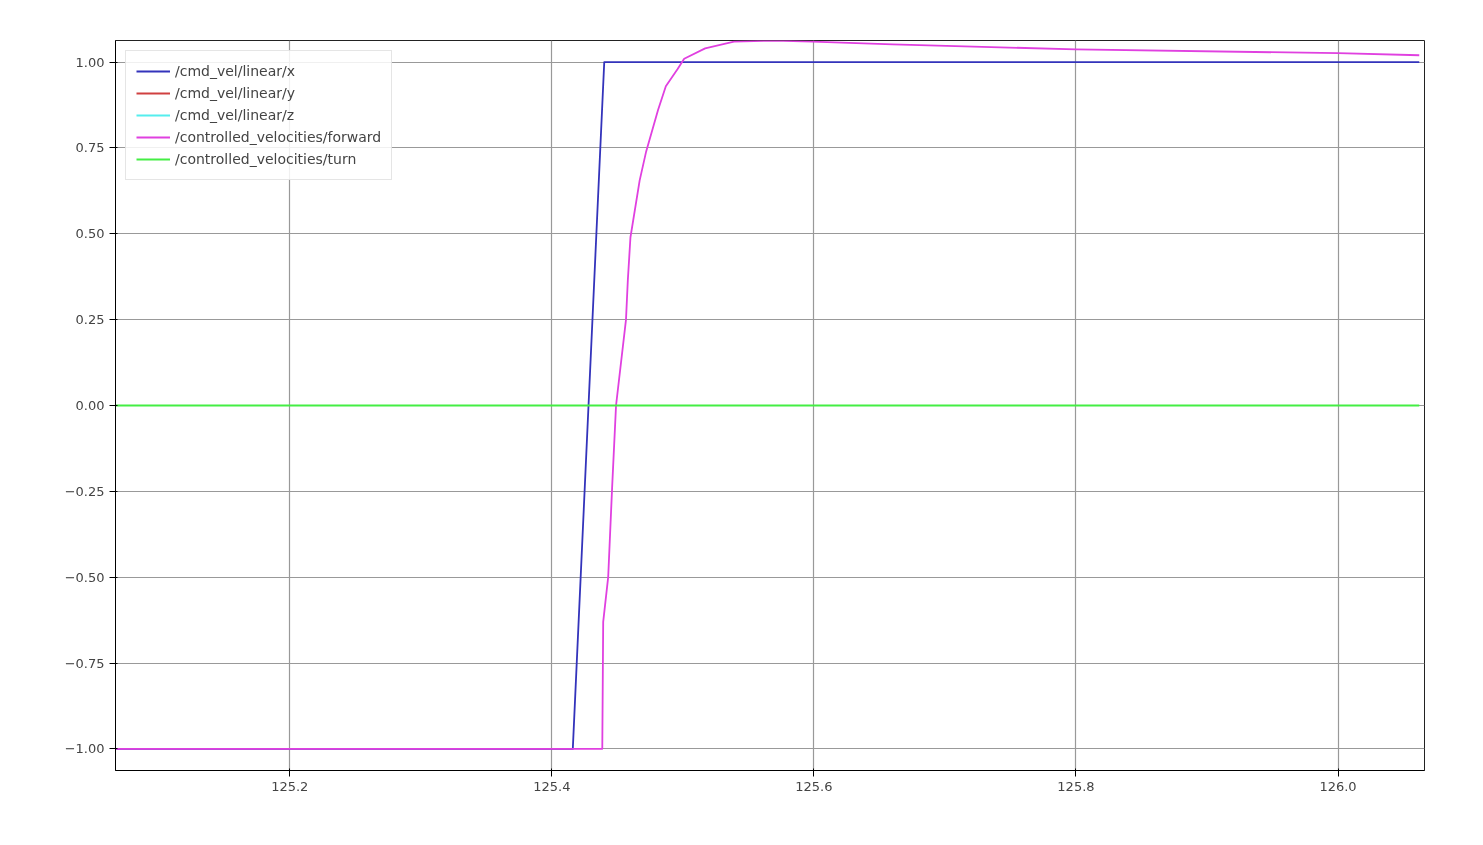 Image resolution: width=1483 pixels, height=845 pixels. What do you see at coordinates (84, 749) in the screenshot?
I see `y-tick-label: −1.00` at bounding box center [84, 749].